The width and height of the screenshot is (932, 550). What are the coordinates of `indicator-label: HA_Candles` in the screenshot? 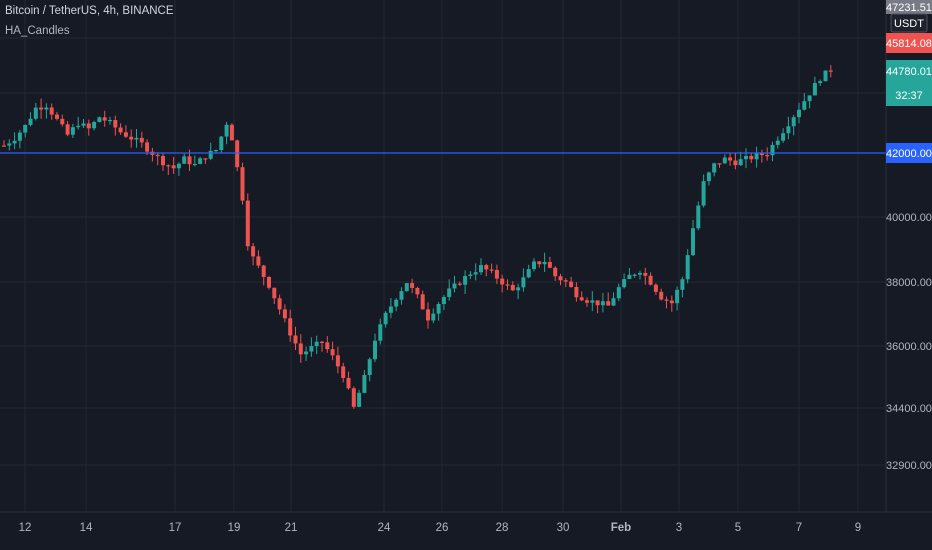 It's located at (37, 31).